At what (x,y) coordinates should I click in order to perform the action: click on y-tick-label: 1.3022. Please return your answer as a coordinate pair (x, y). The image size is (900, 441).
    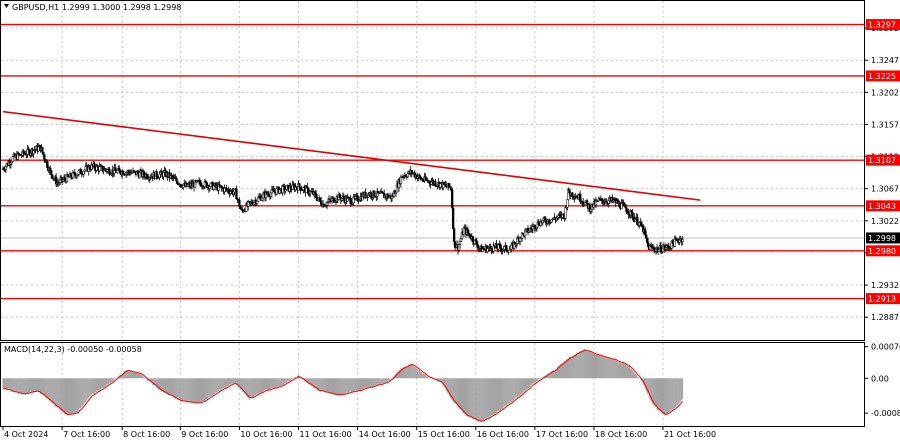
    Looking at the image, I should click on (885, 221).